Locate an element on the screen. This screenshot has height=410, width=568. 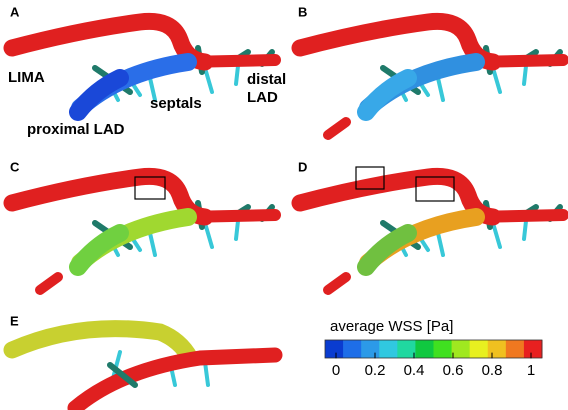
tick-label: 0.2 is located at coordinates (375, 370).